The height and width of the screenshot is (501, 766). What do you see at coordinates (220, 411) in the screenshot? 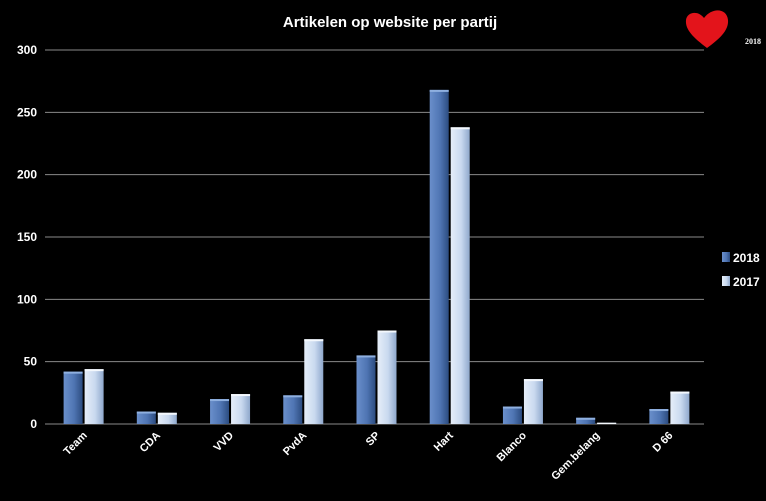
I see `bar-2018-vvd` at bounding box center [220, 411].